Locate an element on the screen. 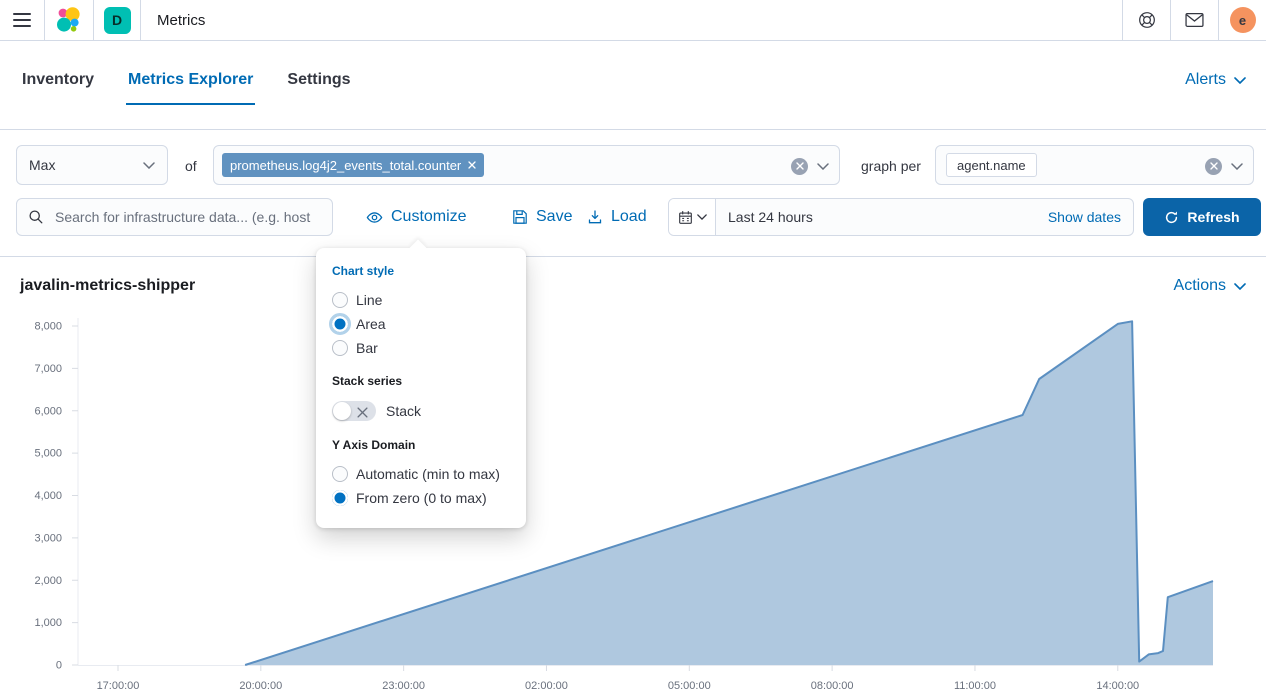  stack-toggle-row: Stack is located at coordinates (421, 411).